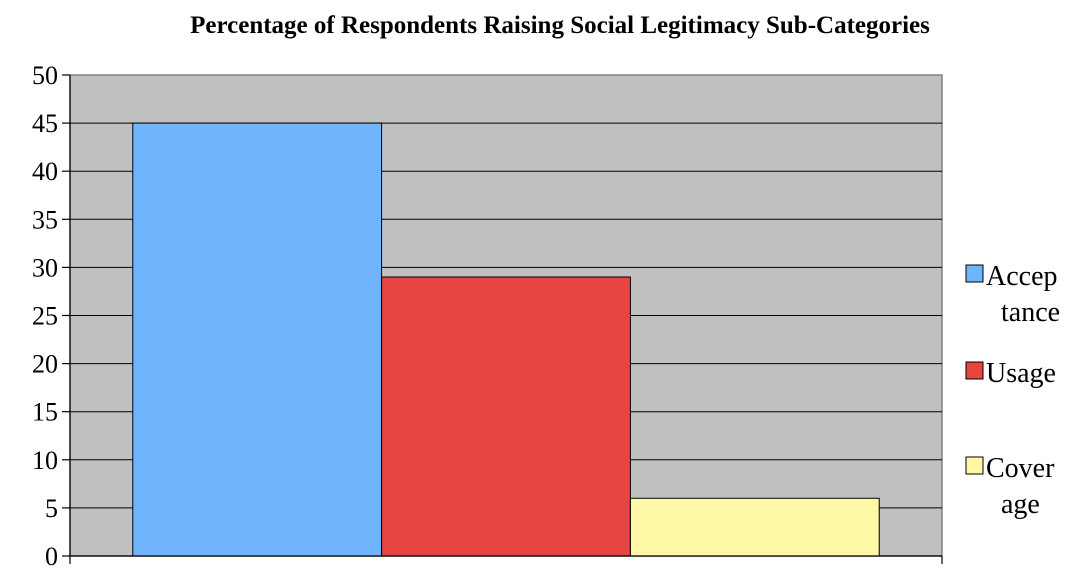 The image size is (1089, 569). I want to click on y-tick-label: 25, so click(45, 316).